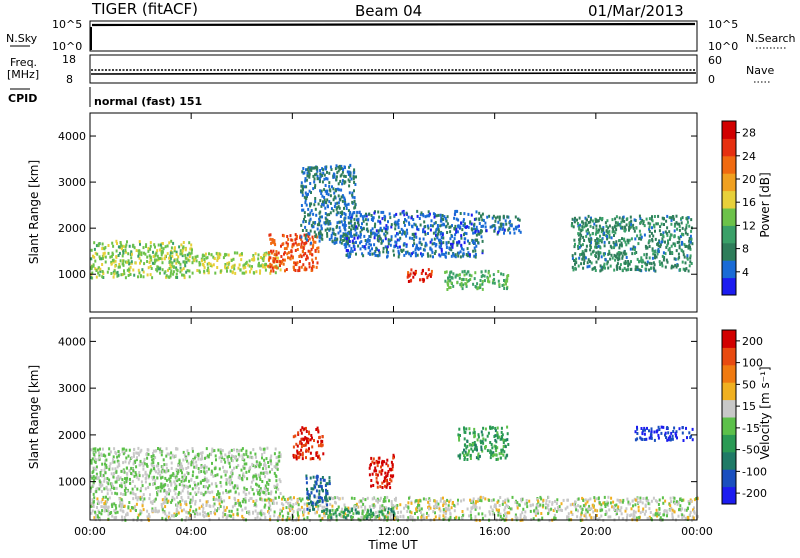 This screenshot has height=558, width=800. Describe the element at coordinates (72, 136) in the screenshot. I see `y-tick-label: 4000` at that location.